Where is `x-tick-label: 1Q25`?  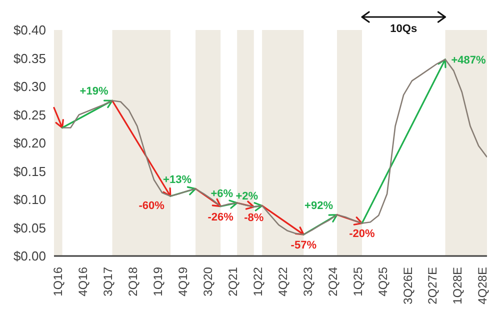 x-tick-label: 1Q25 is located at coordinates (357, 281).